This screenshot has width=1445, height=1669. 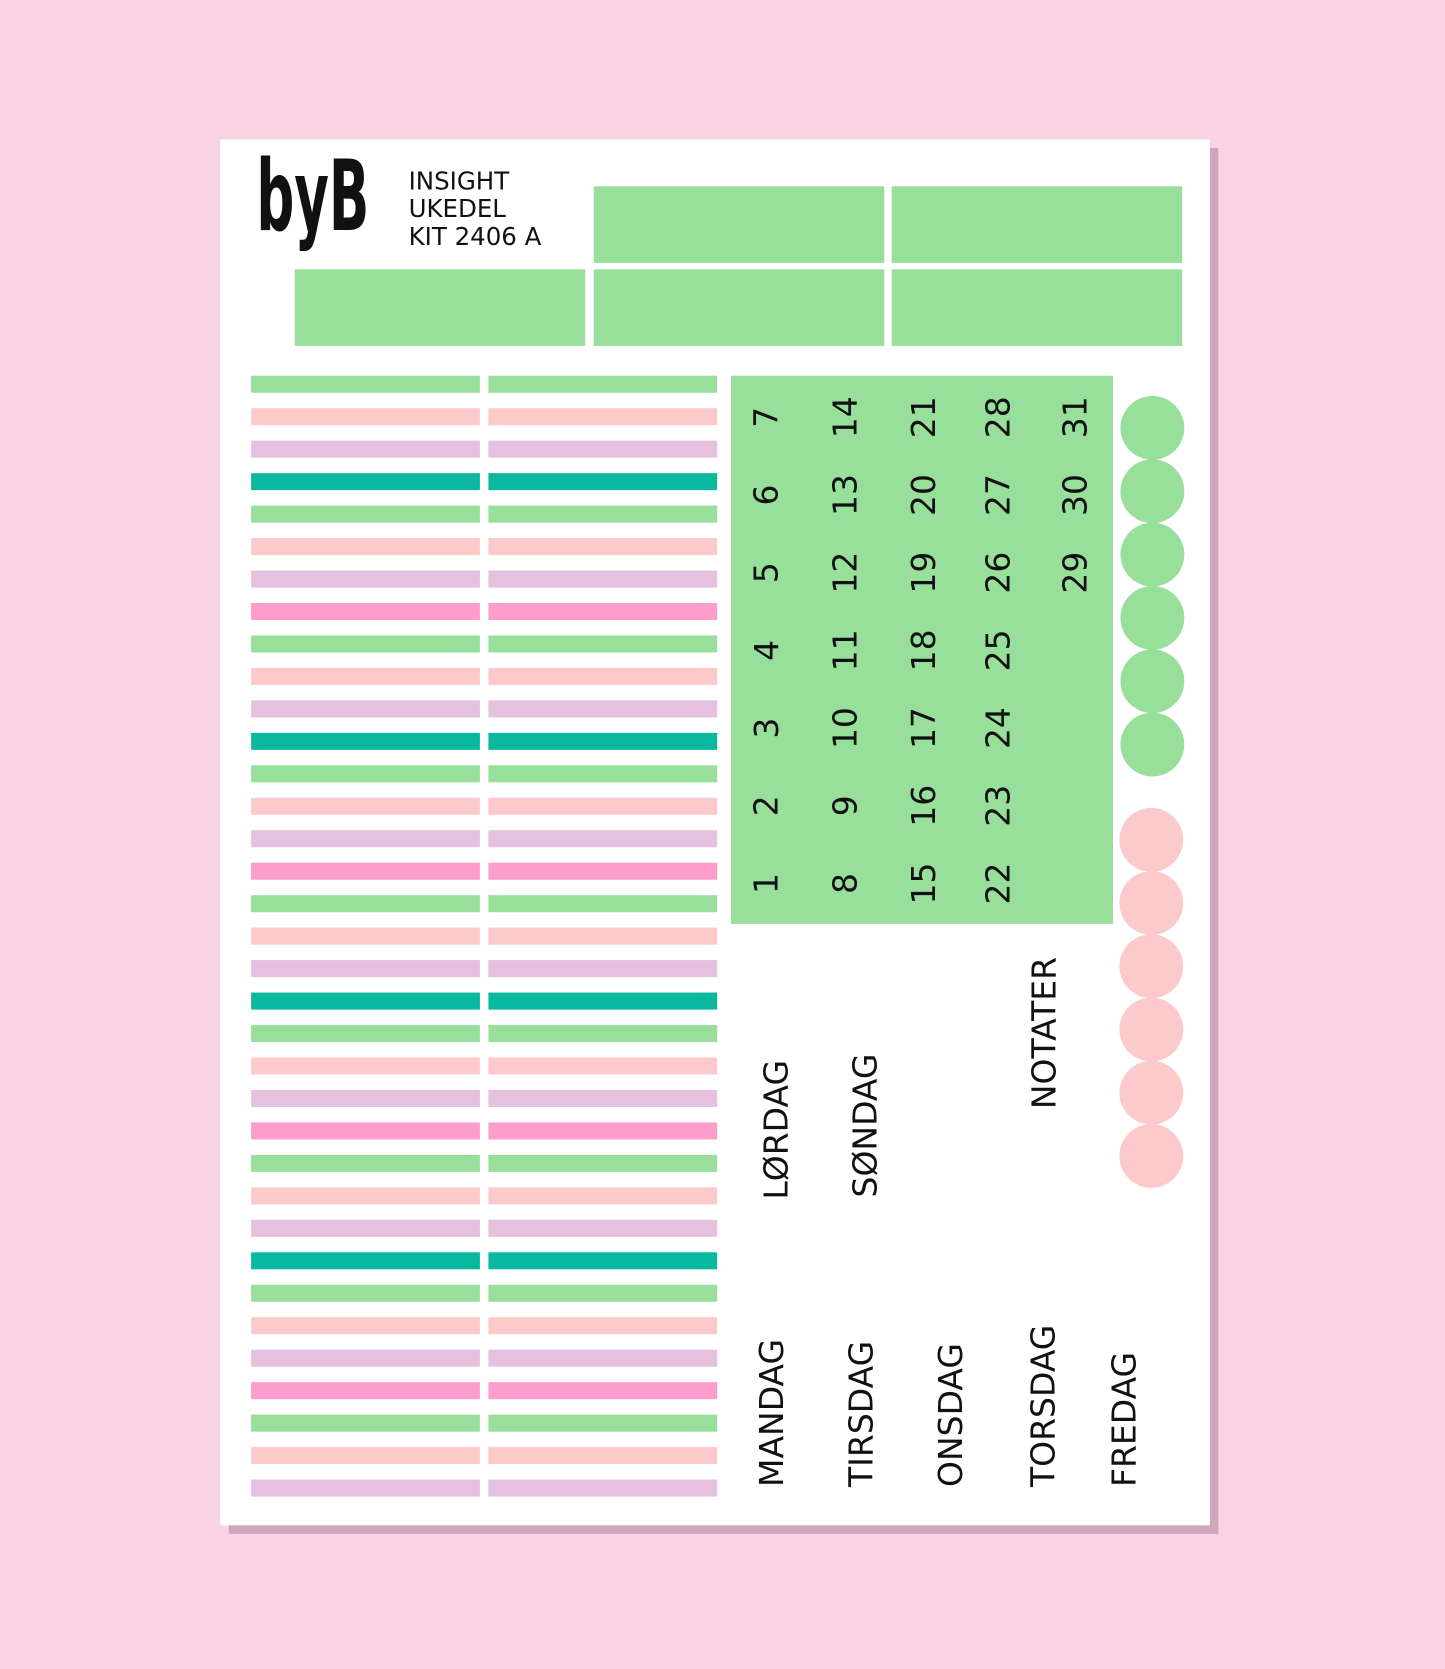 What do you see at coordinates (923, 806) in the screenshot?
I see `calendar-day: 16` at bounding box center [923, 806].